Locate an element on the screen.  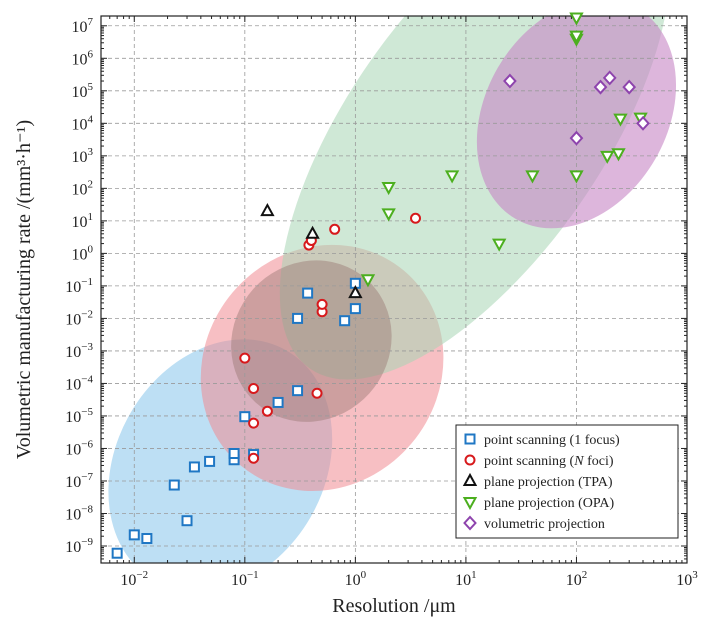
legend-label: plane projection (TPA) is located at coordinates (548, 482).